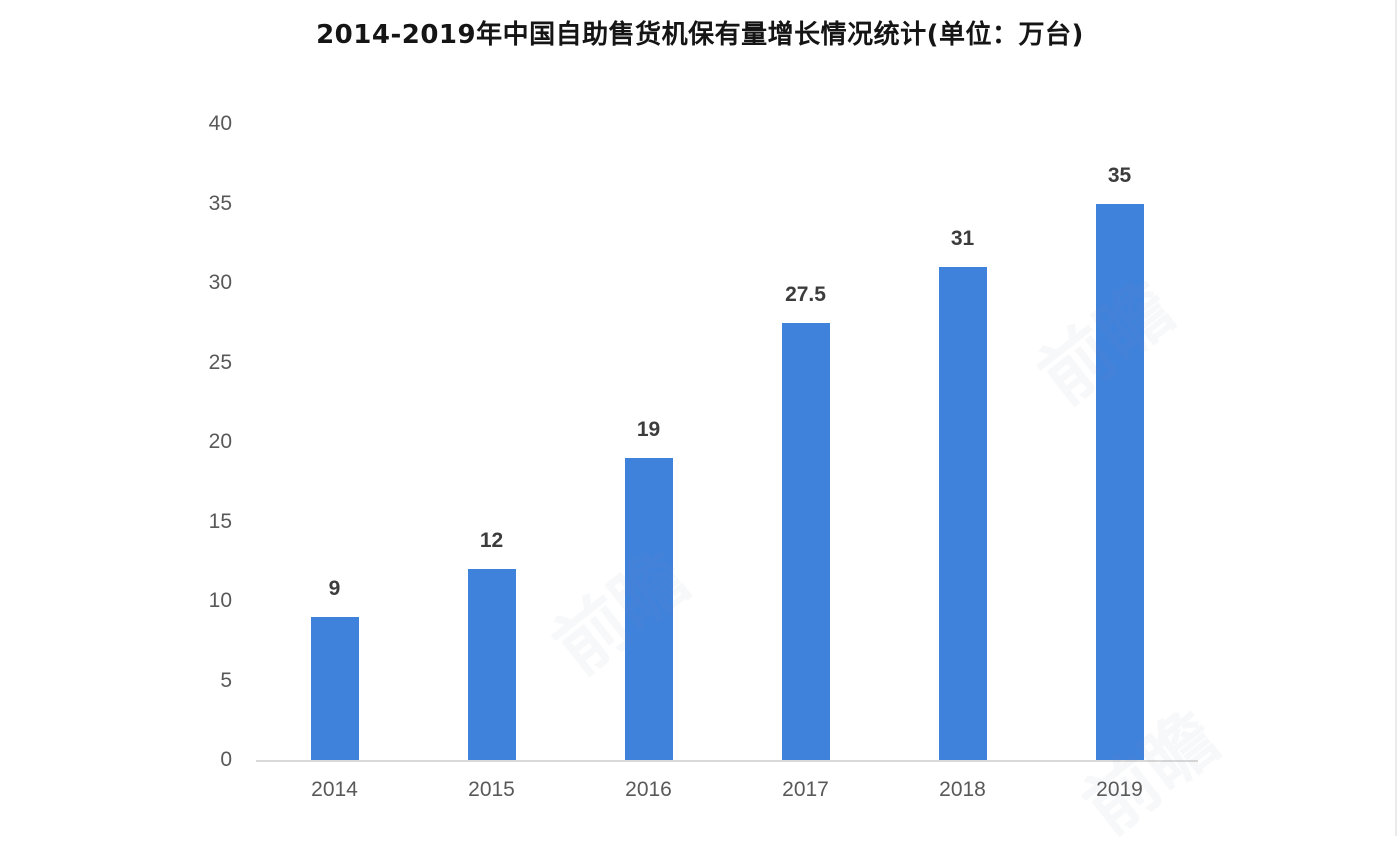 Image resolution: width=1400 pixels, height=853 pixels. What do you see at coordinates (962, 789) in the screenshot?
I see `x-axis-tick-label: 2018` at bounding box center [962, 789].